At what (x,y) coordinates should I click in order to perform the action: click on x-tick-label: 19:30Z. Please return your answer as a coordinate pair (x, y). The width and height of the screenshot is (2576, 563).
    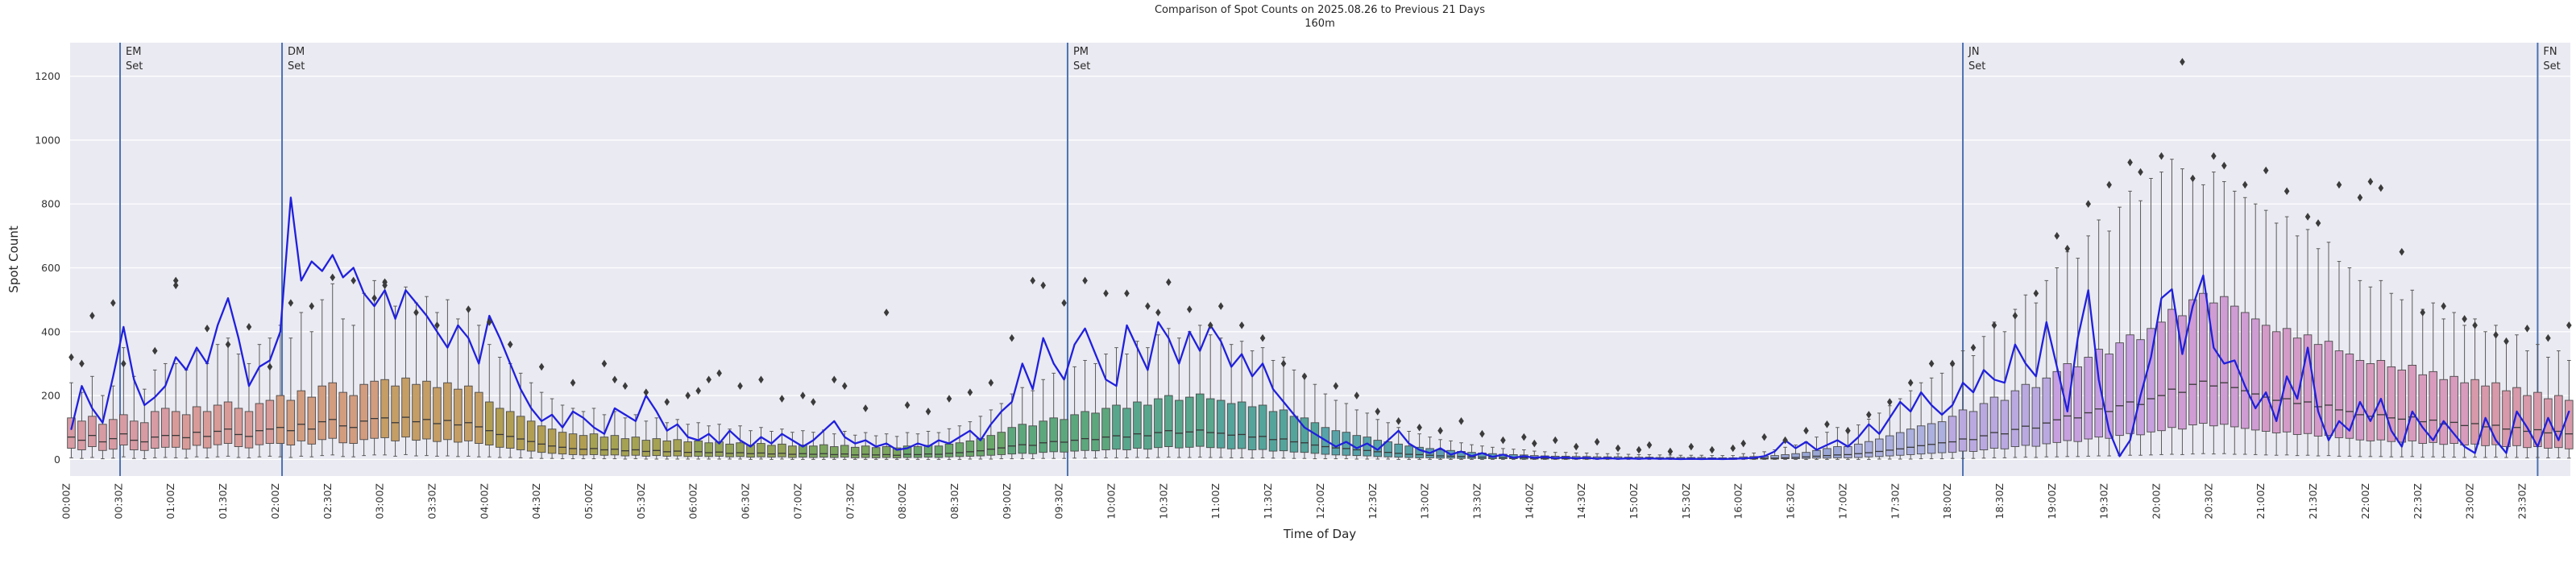
    Looking at the image, I should click on (2104, 501).